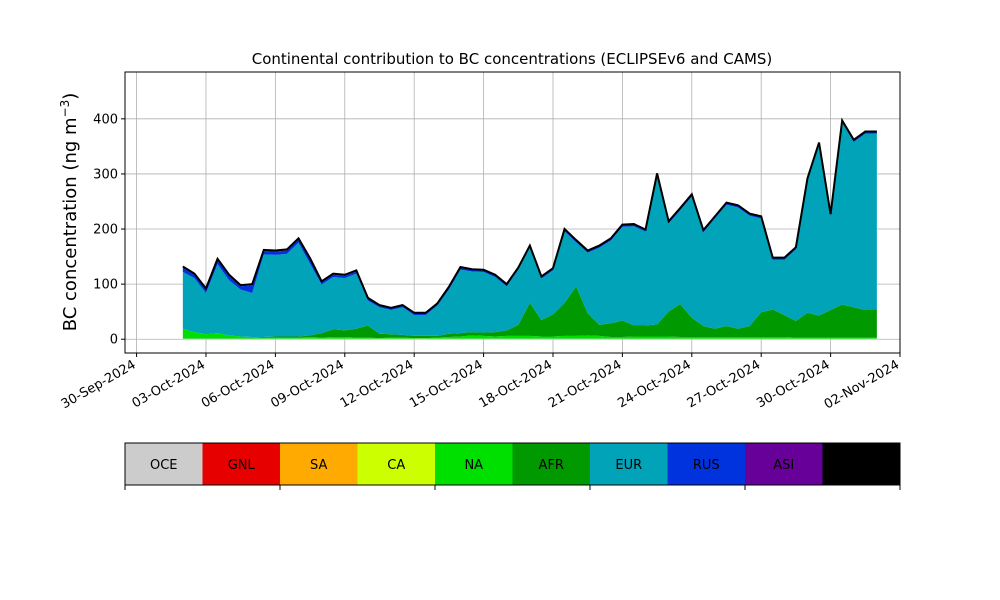  What do you see at coordinates (516, 384) in the screenshot?
I see `x-tick-label: 18-Oct-2024` at bounding box center [516, 384].